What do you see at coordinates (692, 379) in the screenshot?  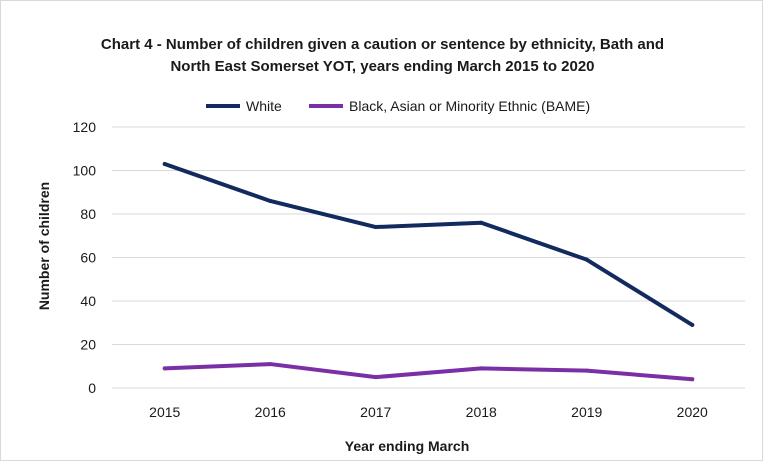 I see `data-point-bame-2020` at bounding box center [692, 379].